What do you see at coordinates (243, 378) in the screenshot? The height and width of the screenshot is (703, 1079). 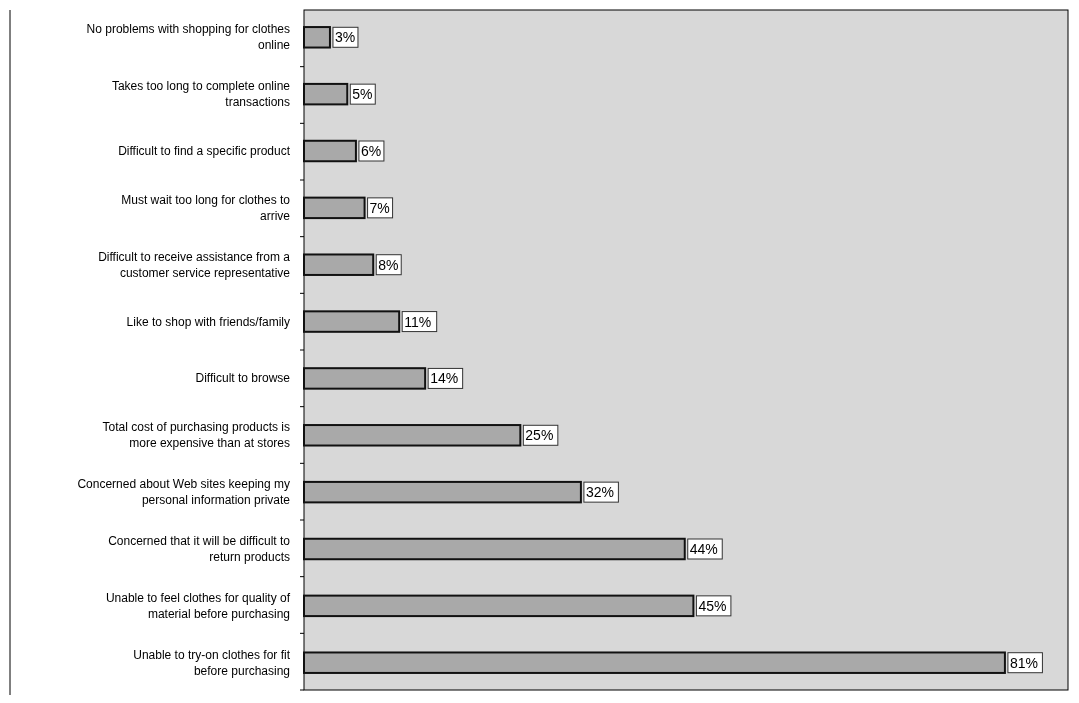 I see `y-tick-label: Difficult to browse` at bounding box center [243, 378].